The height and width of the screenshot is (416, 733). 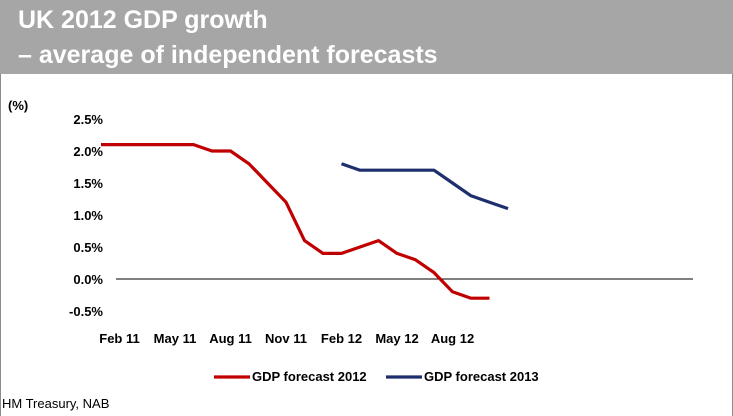 I want to click on x-tick-label: Feb 11, so click(x=119, y=338).